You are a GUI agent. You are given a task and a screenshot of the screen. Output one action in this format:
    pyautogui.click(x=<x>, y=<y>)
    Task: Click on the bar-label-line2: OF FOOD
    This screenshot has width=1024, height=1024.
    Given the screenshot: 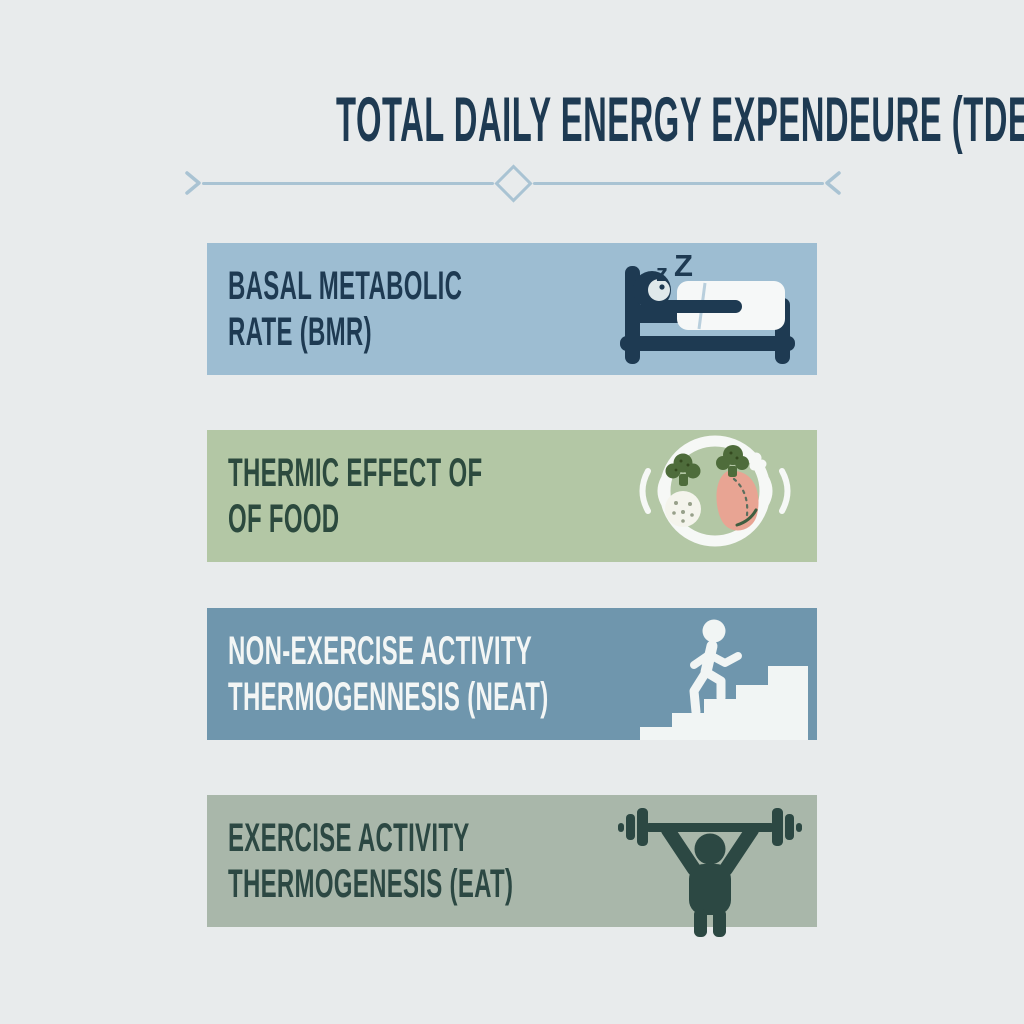 What is the action you would take?
    pyautogui.click(x=284, y=519)
    